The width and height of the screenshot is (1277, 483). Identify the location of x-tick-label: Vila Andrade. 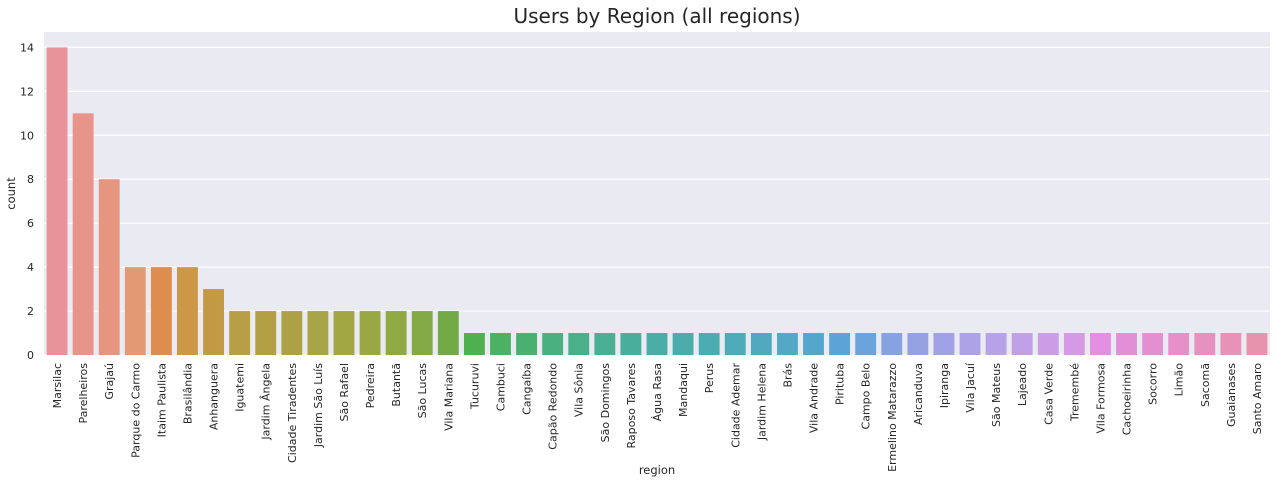
(814, 398).